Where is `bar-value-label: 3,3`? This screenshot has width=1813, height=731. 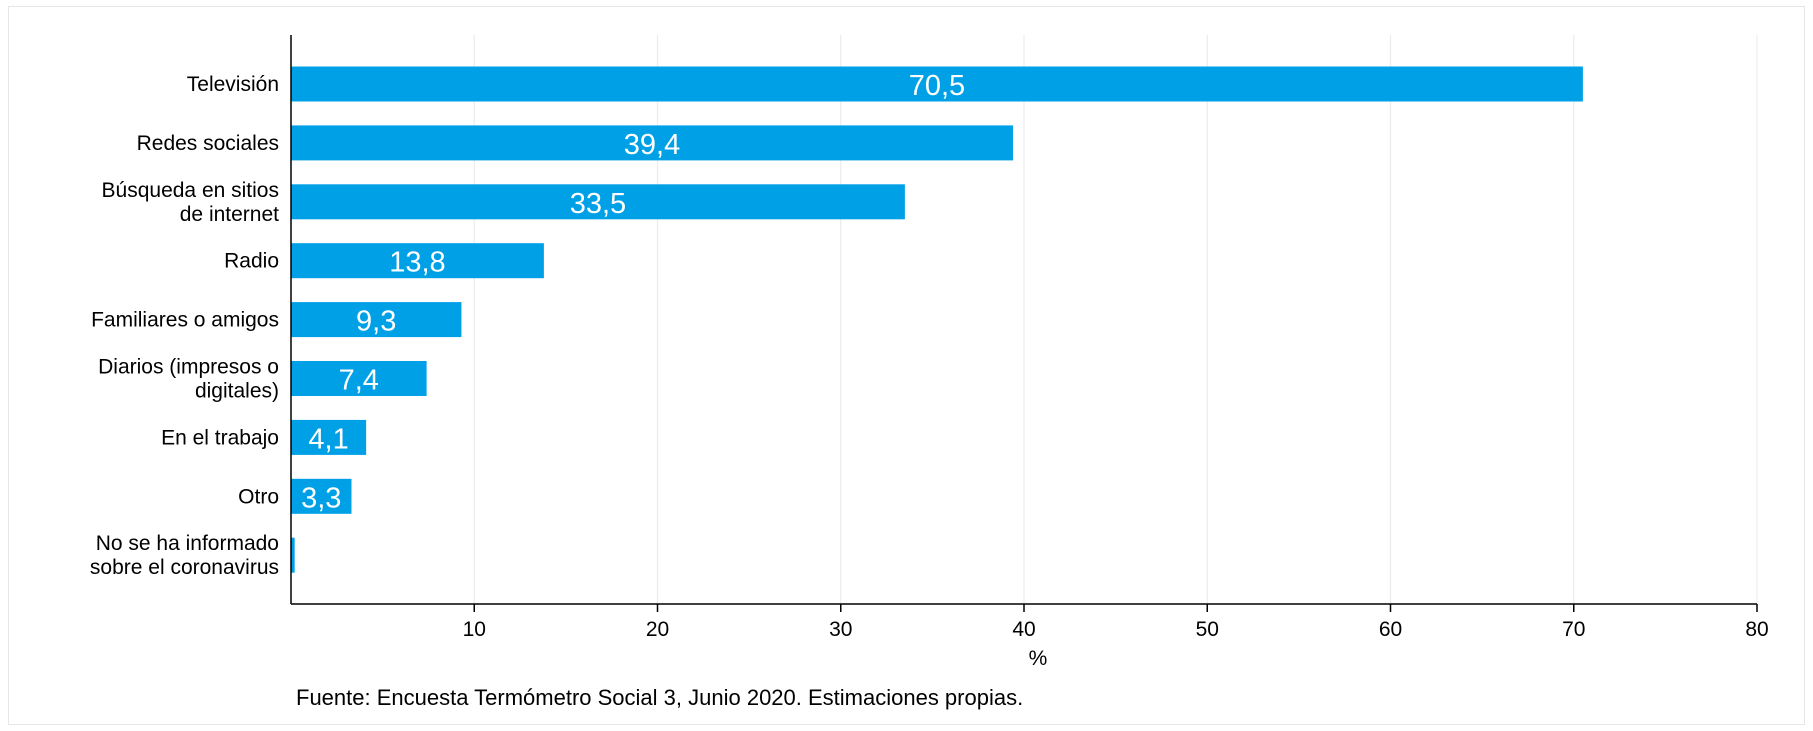
bar-value-label: 3,3 is located at coordinates (321, 498).